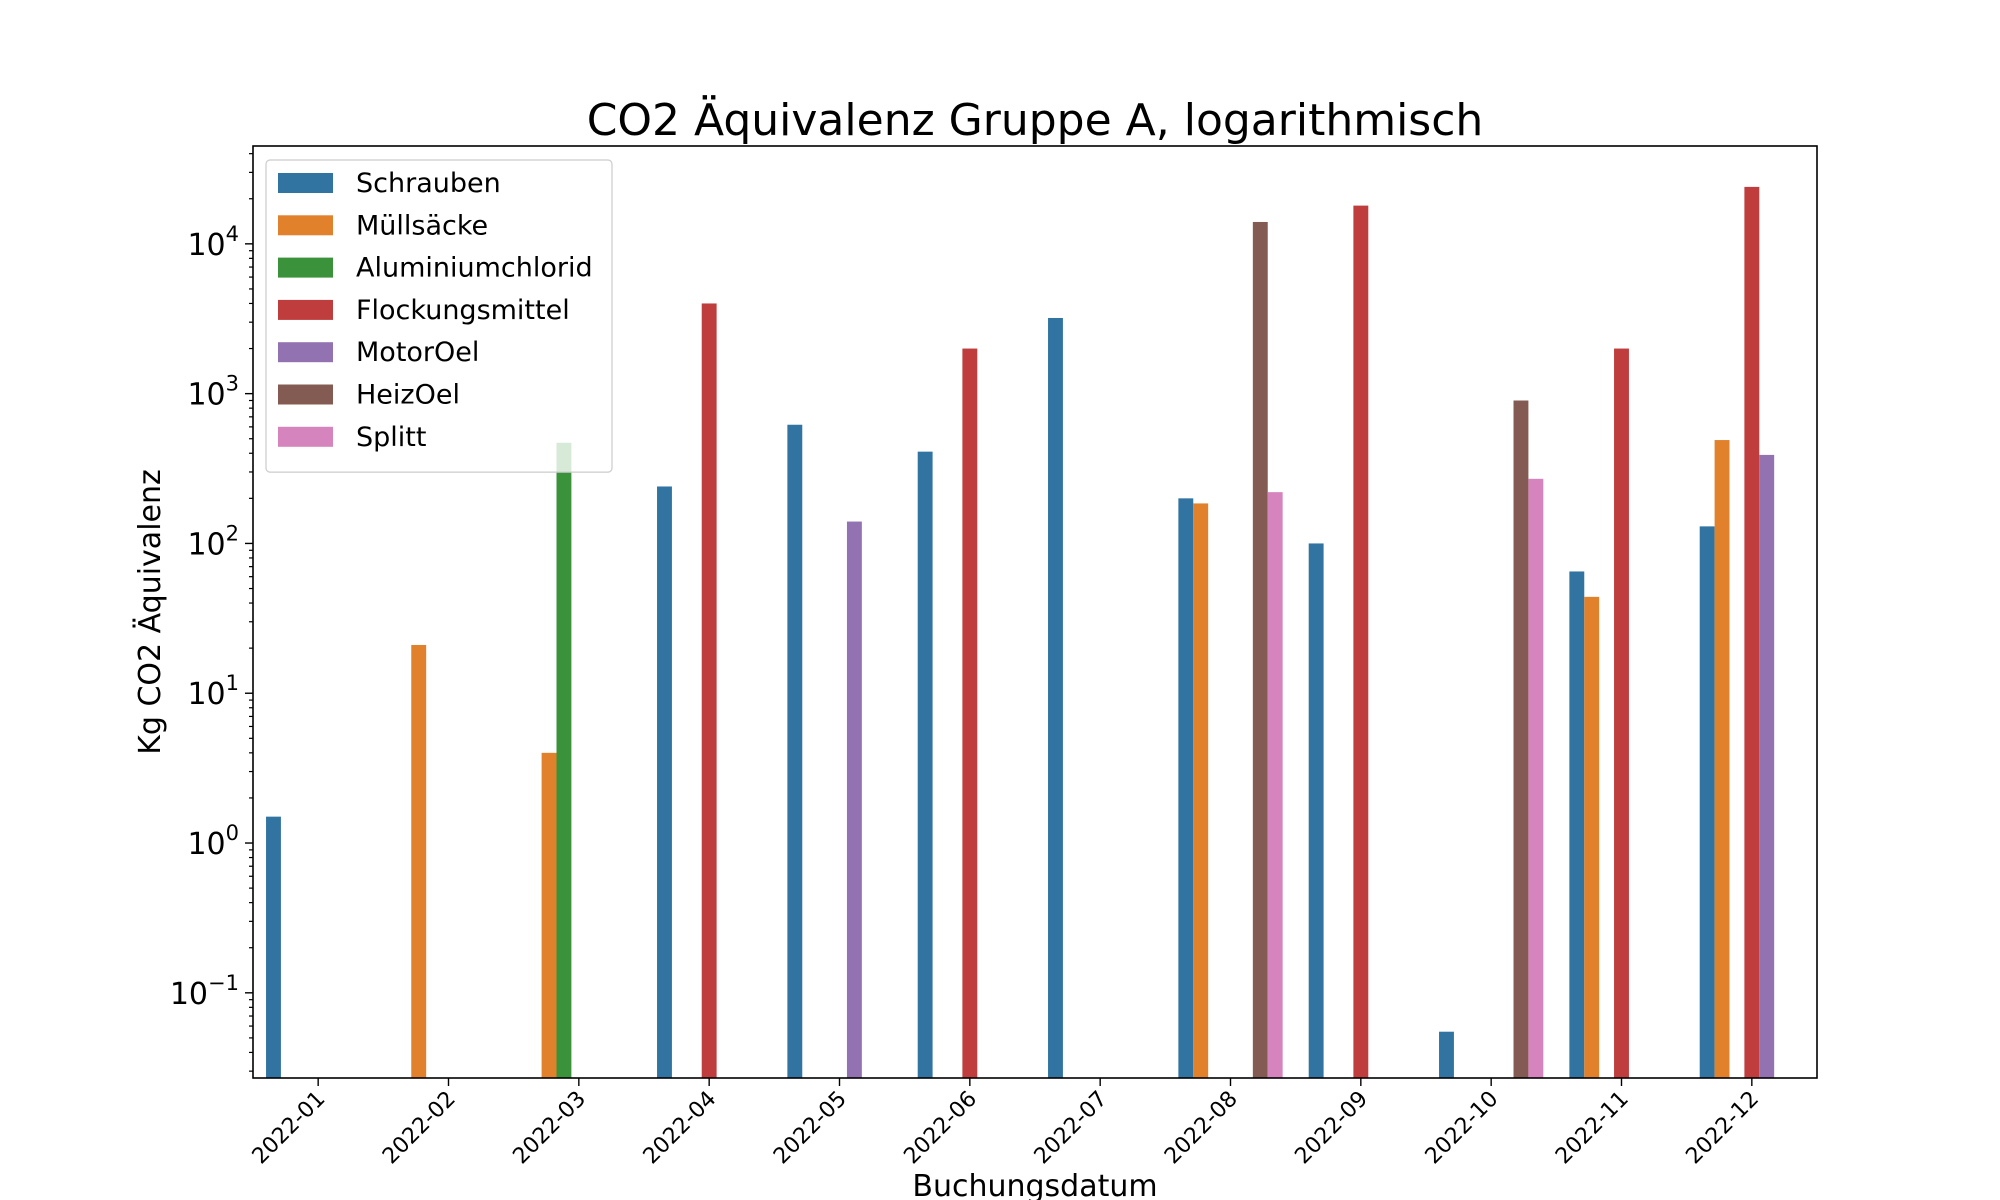 The height and width of the screenshot is (1200, 2000). I want to click on bar-müllsäcke-2022-08, so click(1201, 790).